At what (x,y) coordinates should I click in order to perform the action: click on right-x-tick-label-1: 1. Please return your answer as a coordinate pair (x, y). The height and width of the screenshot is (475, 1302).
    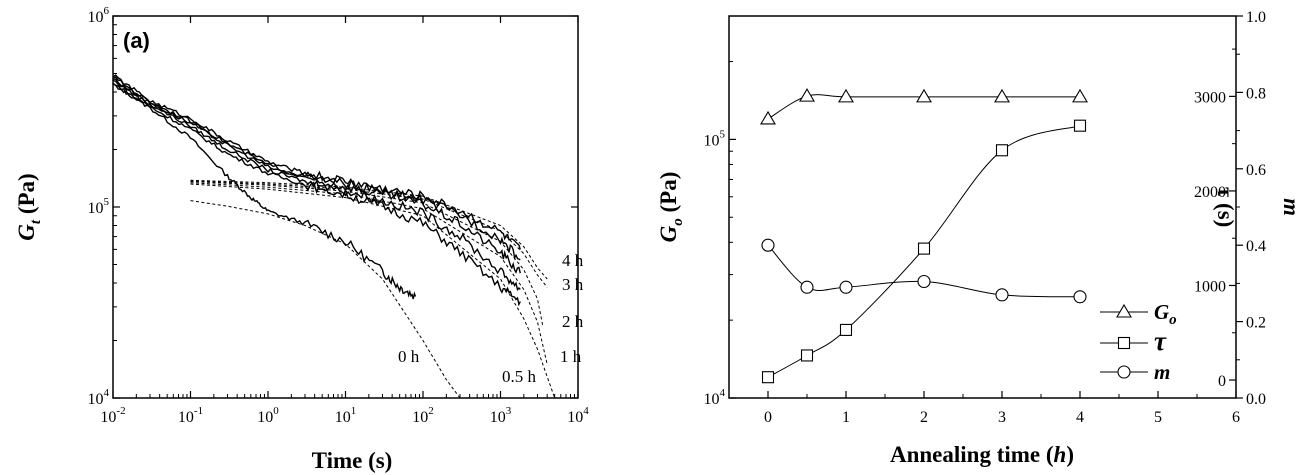
    Looking at the image, I should click on (846, 417).